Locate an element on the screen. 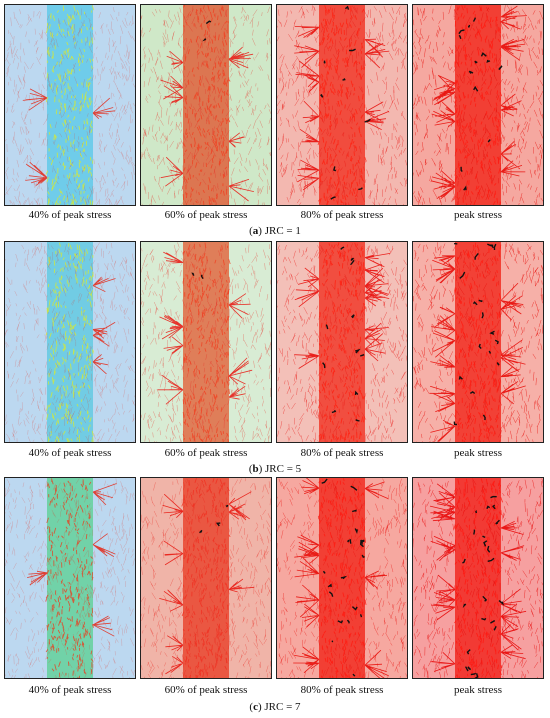  group-letter-a: a is located at coordinates (255, 231).